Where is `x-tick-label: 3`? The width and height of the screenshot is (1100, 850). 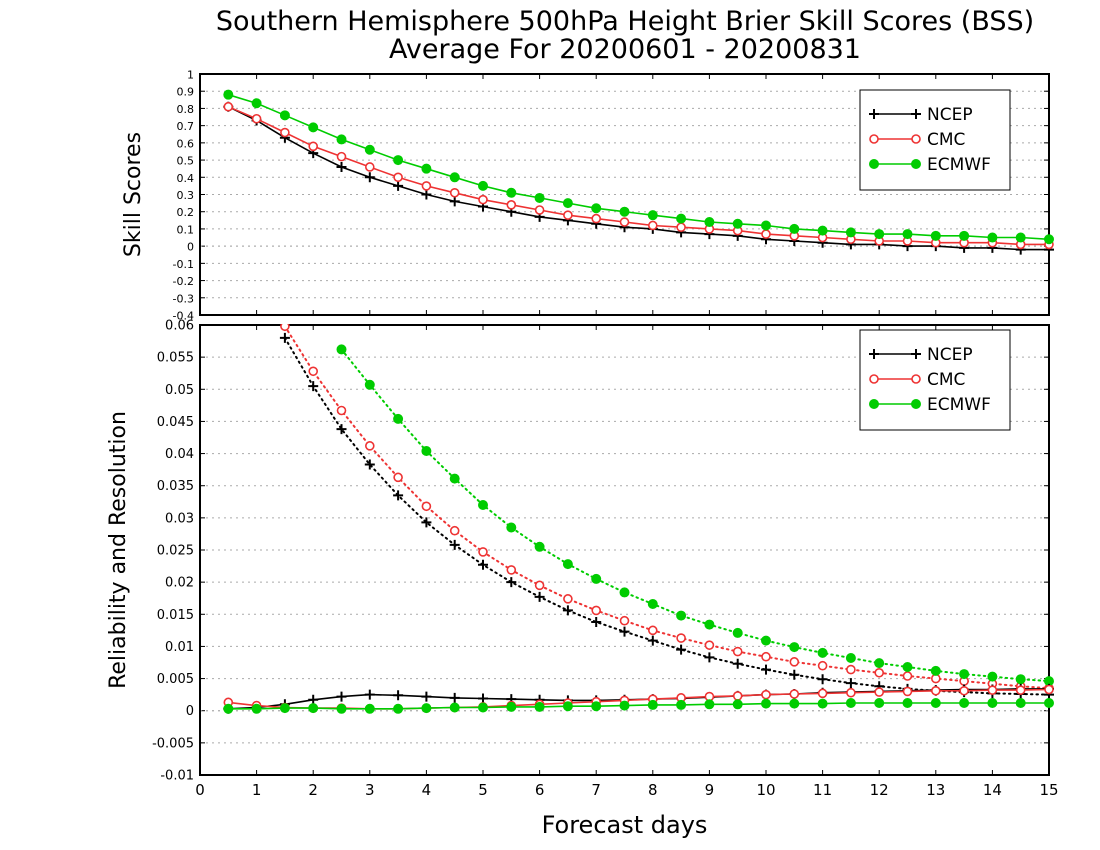
x-tick-label: 3 is located at coordinates (370, 790).